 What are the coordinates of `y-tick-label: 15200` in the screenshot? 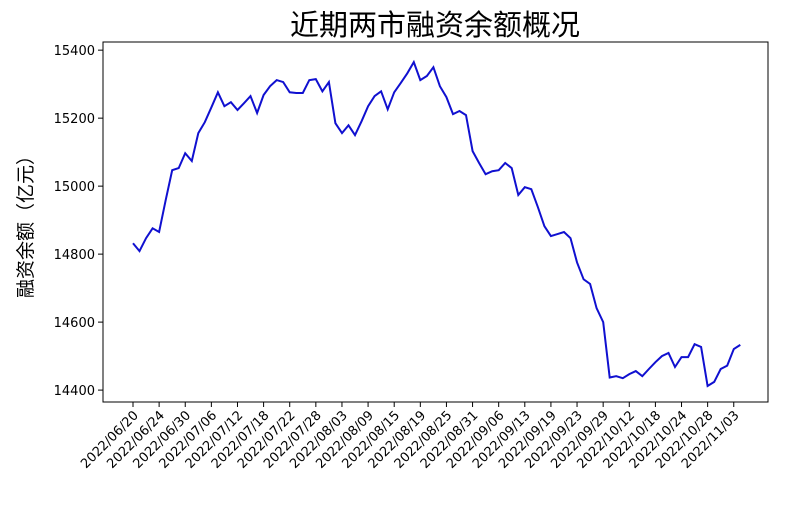 It's located at (74, 119).